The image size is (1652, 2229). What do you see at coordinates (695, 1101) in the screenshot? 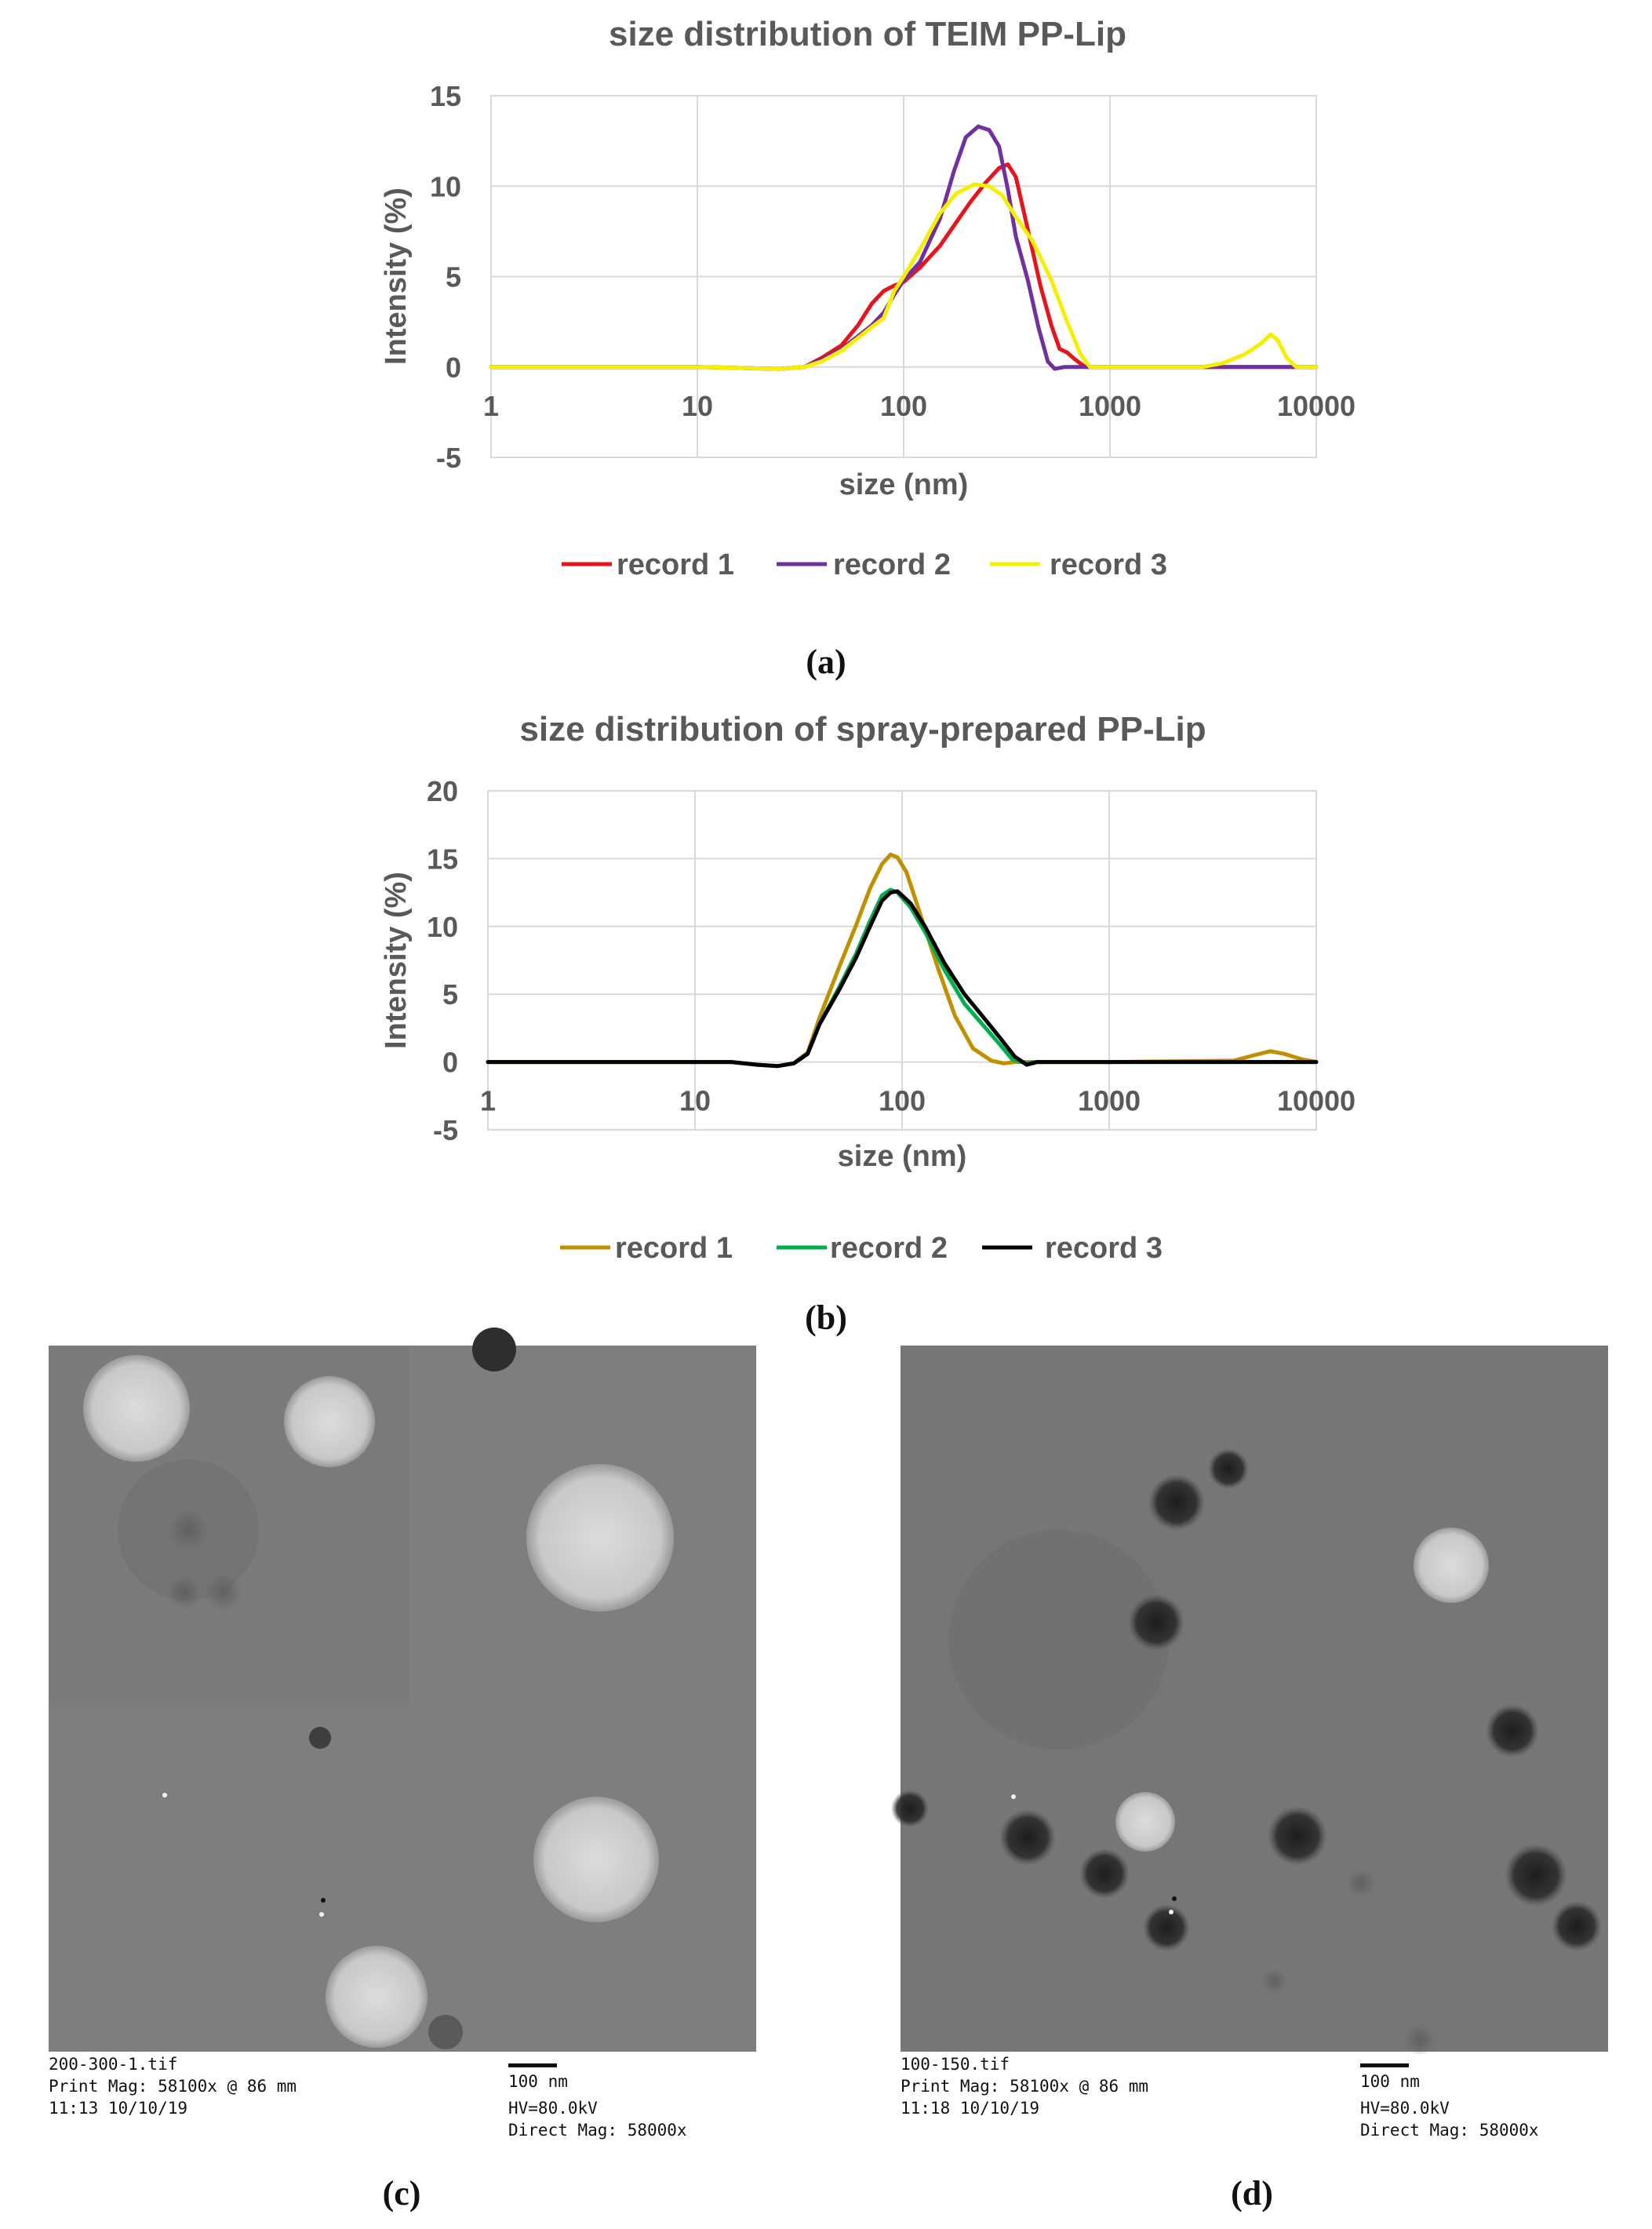
I see `chartB-x-tick-label: 10` at bounding box center [695, 1101].